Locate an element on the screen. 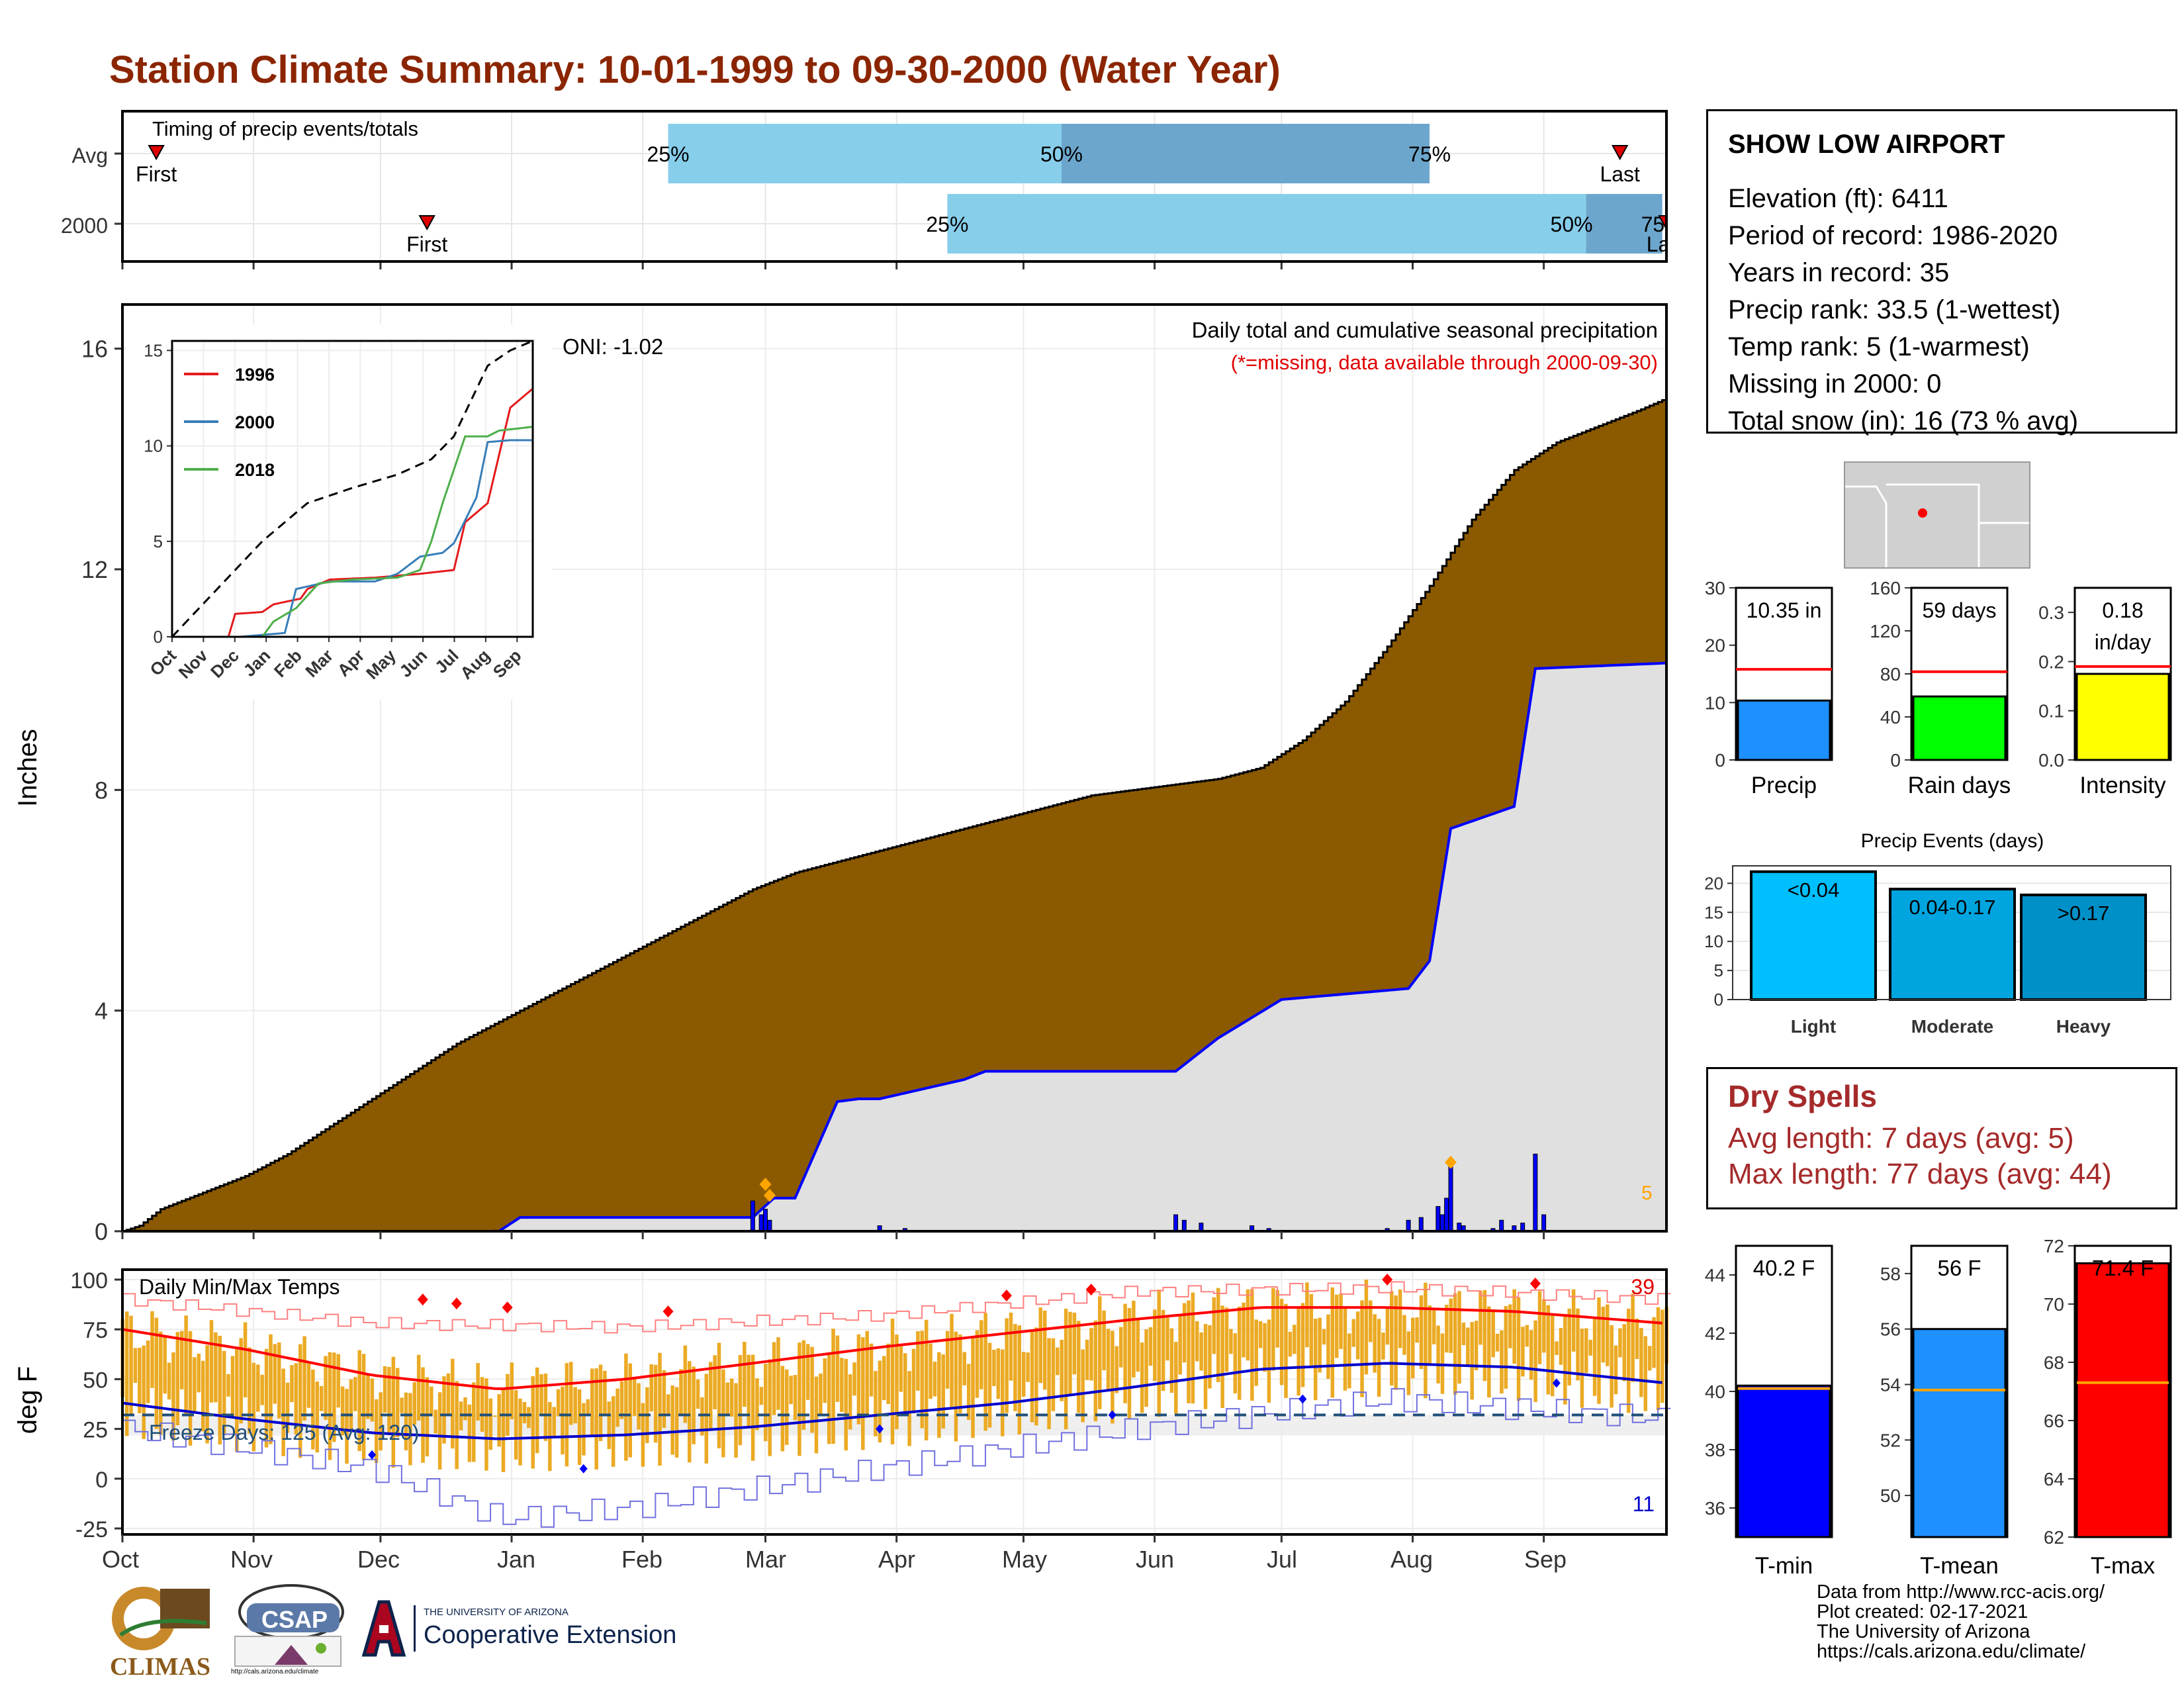 This screenshot has height=1688, width=2184. temp-summary-y-tick-label: 64 is located at coordinates (2054, 1479).